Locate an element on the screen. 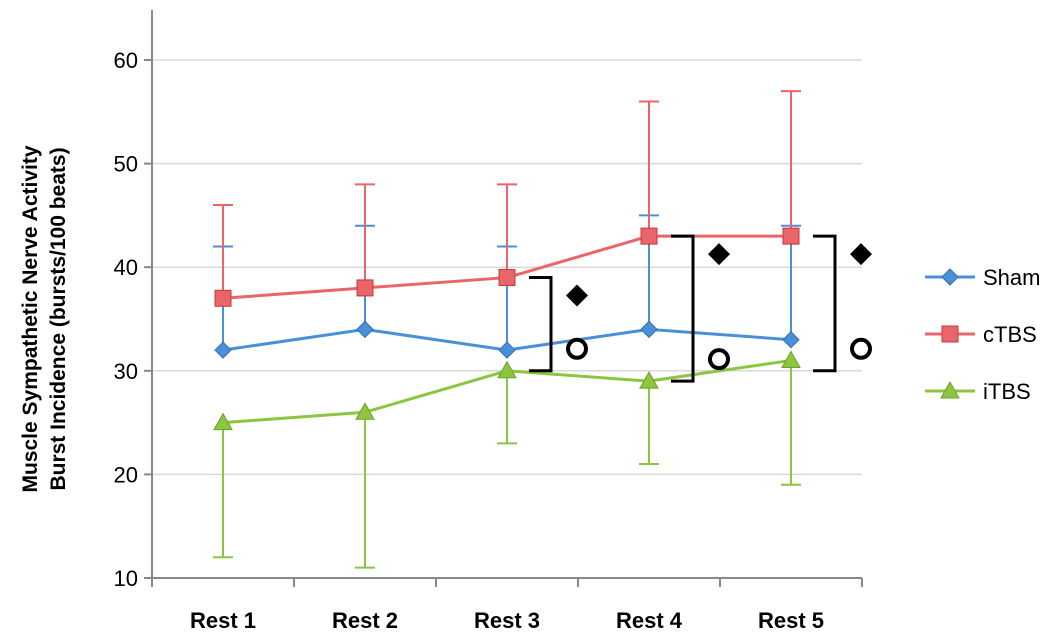  x-tick-label: Rest 2 is located at coordinates (365, 620).